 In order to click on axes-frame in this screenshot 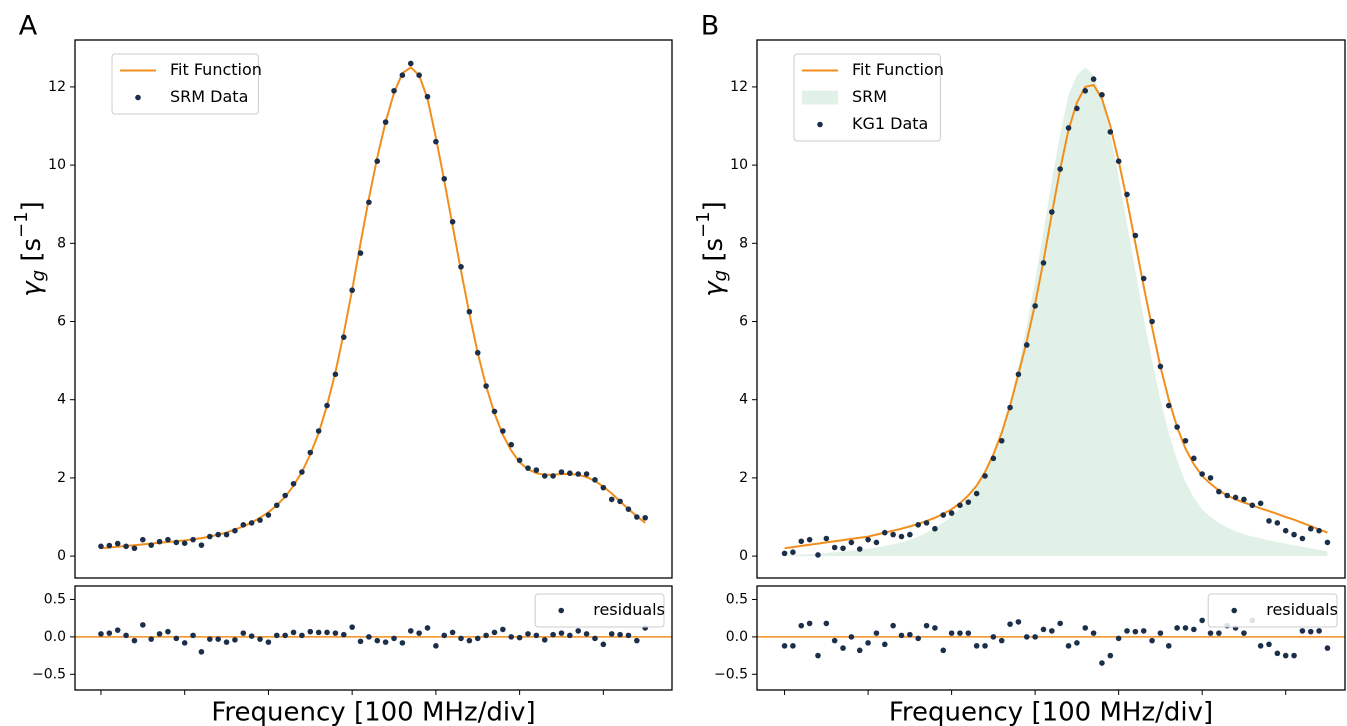, I will do `click(1051, 638)`.